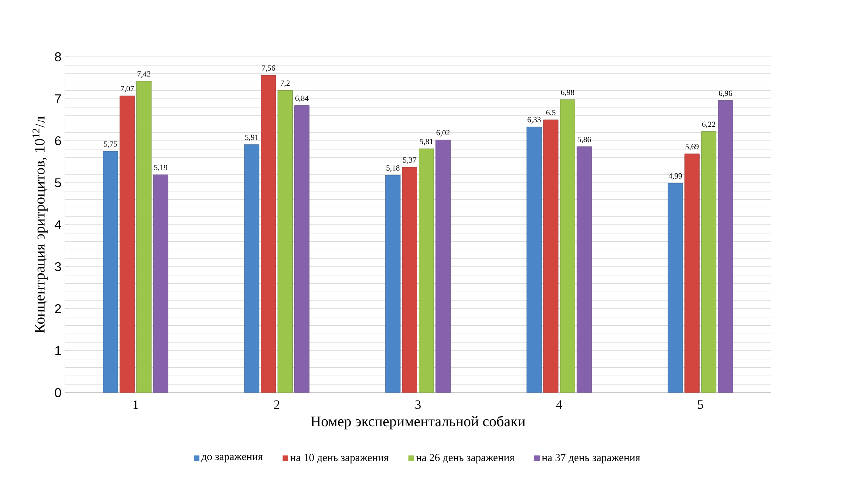  What do you see at coordinates (58, 57) in the screenshot?
I see `y-tick-label: 8` at bounding box center [58, 57].